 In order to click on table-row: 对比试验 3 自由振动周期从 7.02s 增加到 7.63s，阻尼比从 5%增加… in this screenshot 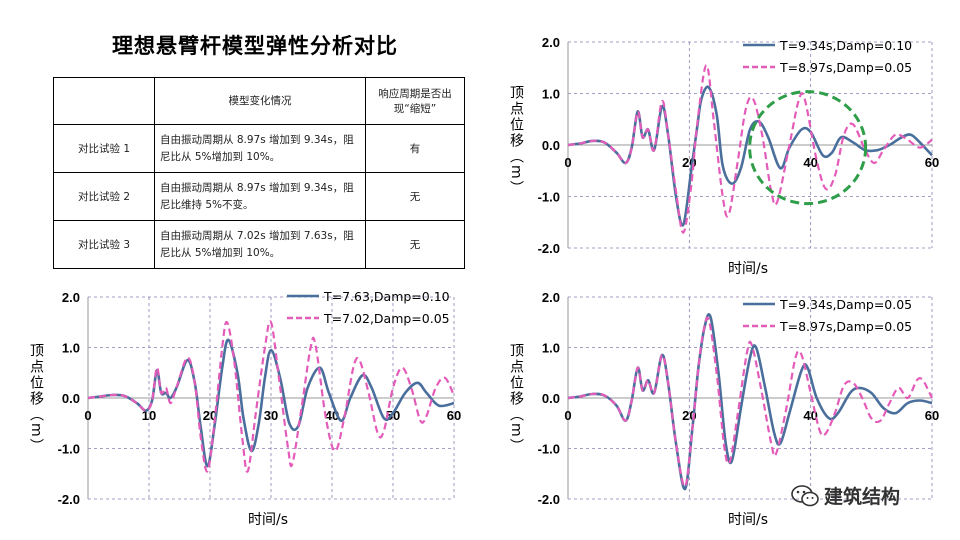, I will do `click(259, 244)`.